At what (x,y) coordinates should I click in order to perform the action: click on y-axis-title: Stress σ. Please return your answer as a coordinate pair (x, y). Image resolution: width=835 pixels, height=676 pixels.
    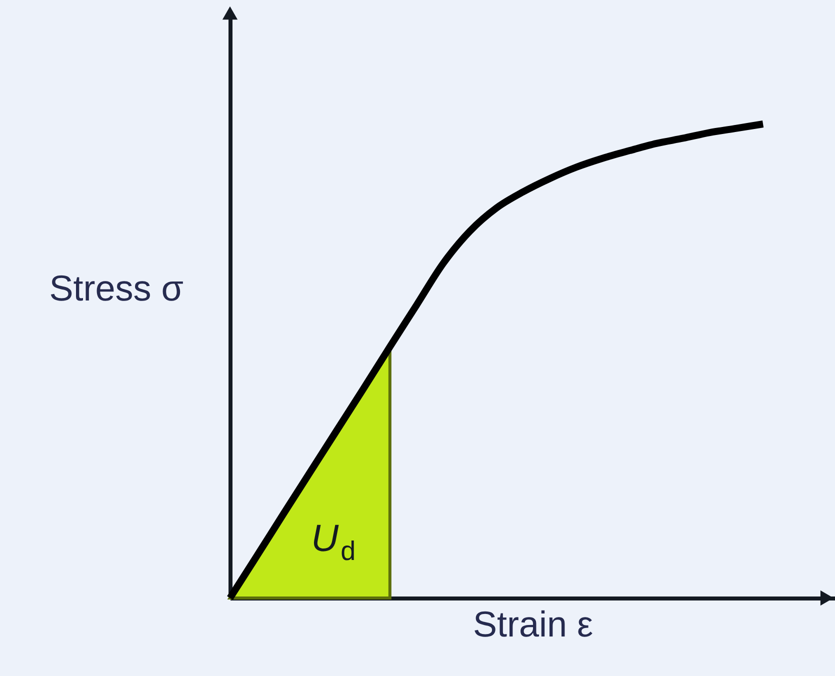
    Looking at the image, I should click on (116, 288).